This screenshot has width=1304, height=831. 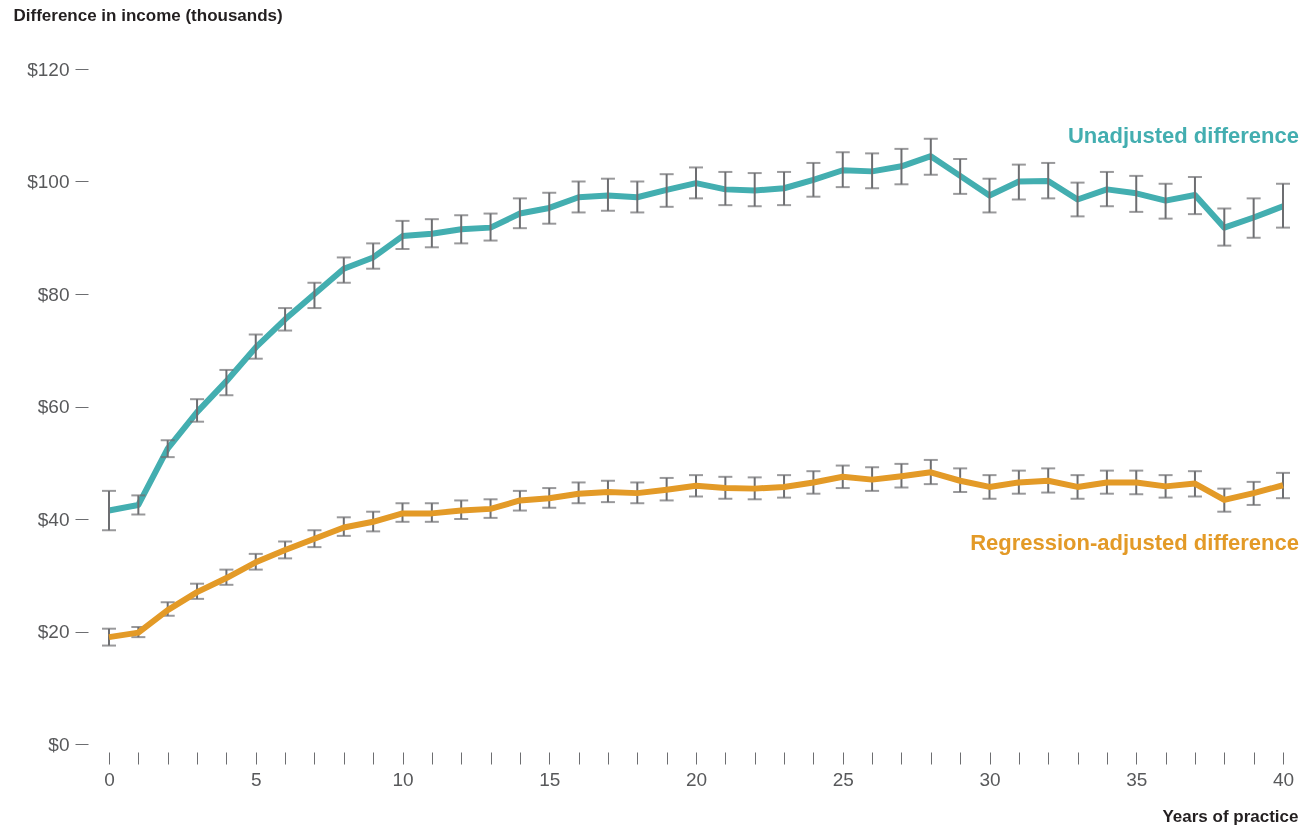 What do you see at coordinates (53, 631) in the screenshot?
I see `y-tick-label: $20` at bounding box center [53, 631].